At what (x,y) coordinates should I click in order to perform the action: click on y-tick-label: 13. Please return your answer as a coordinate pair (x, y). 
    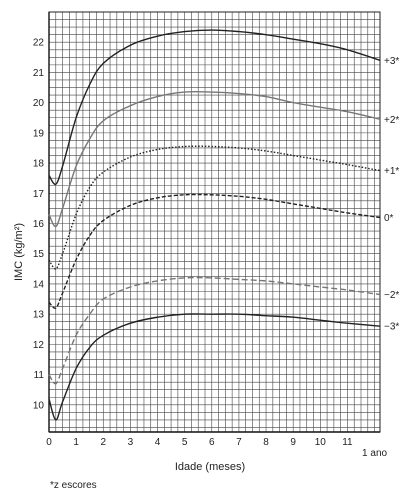
    Looking at the image, I should click on (39, 315).